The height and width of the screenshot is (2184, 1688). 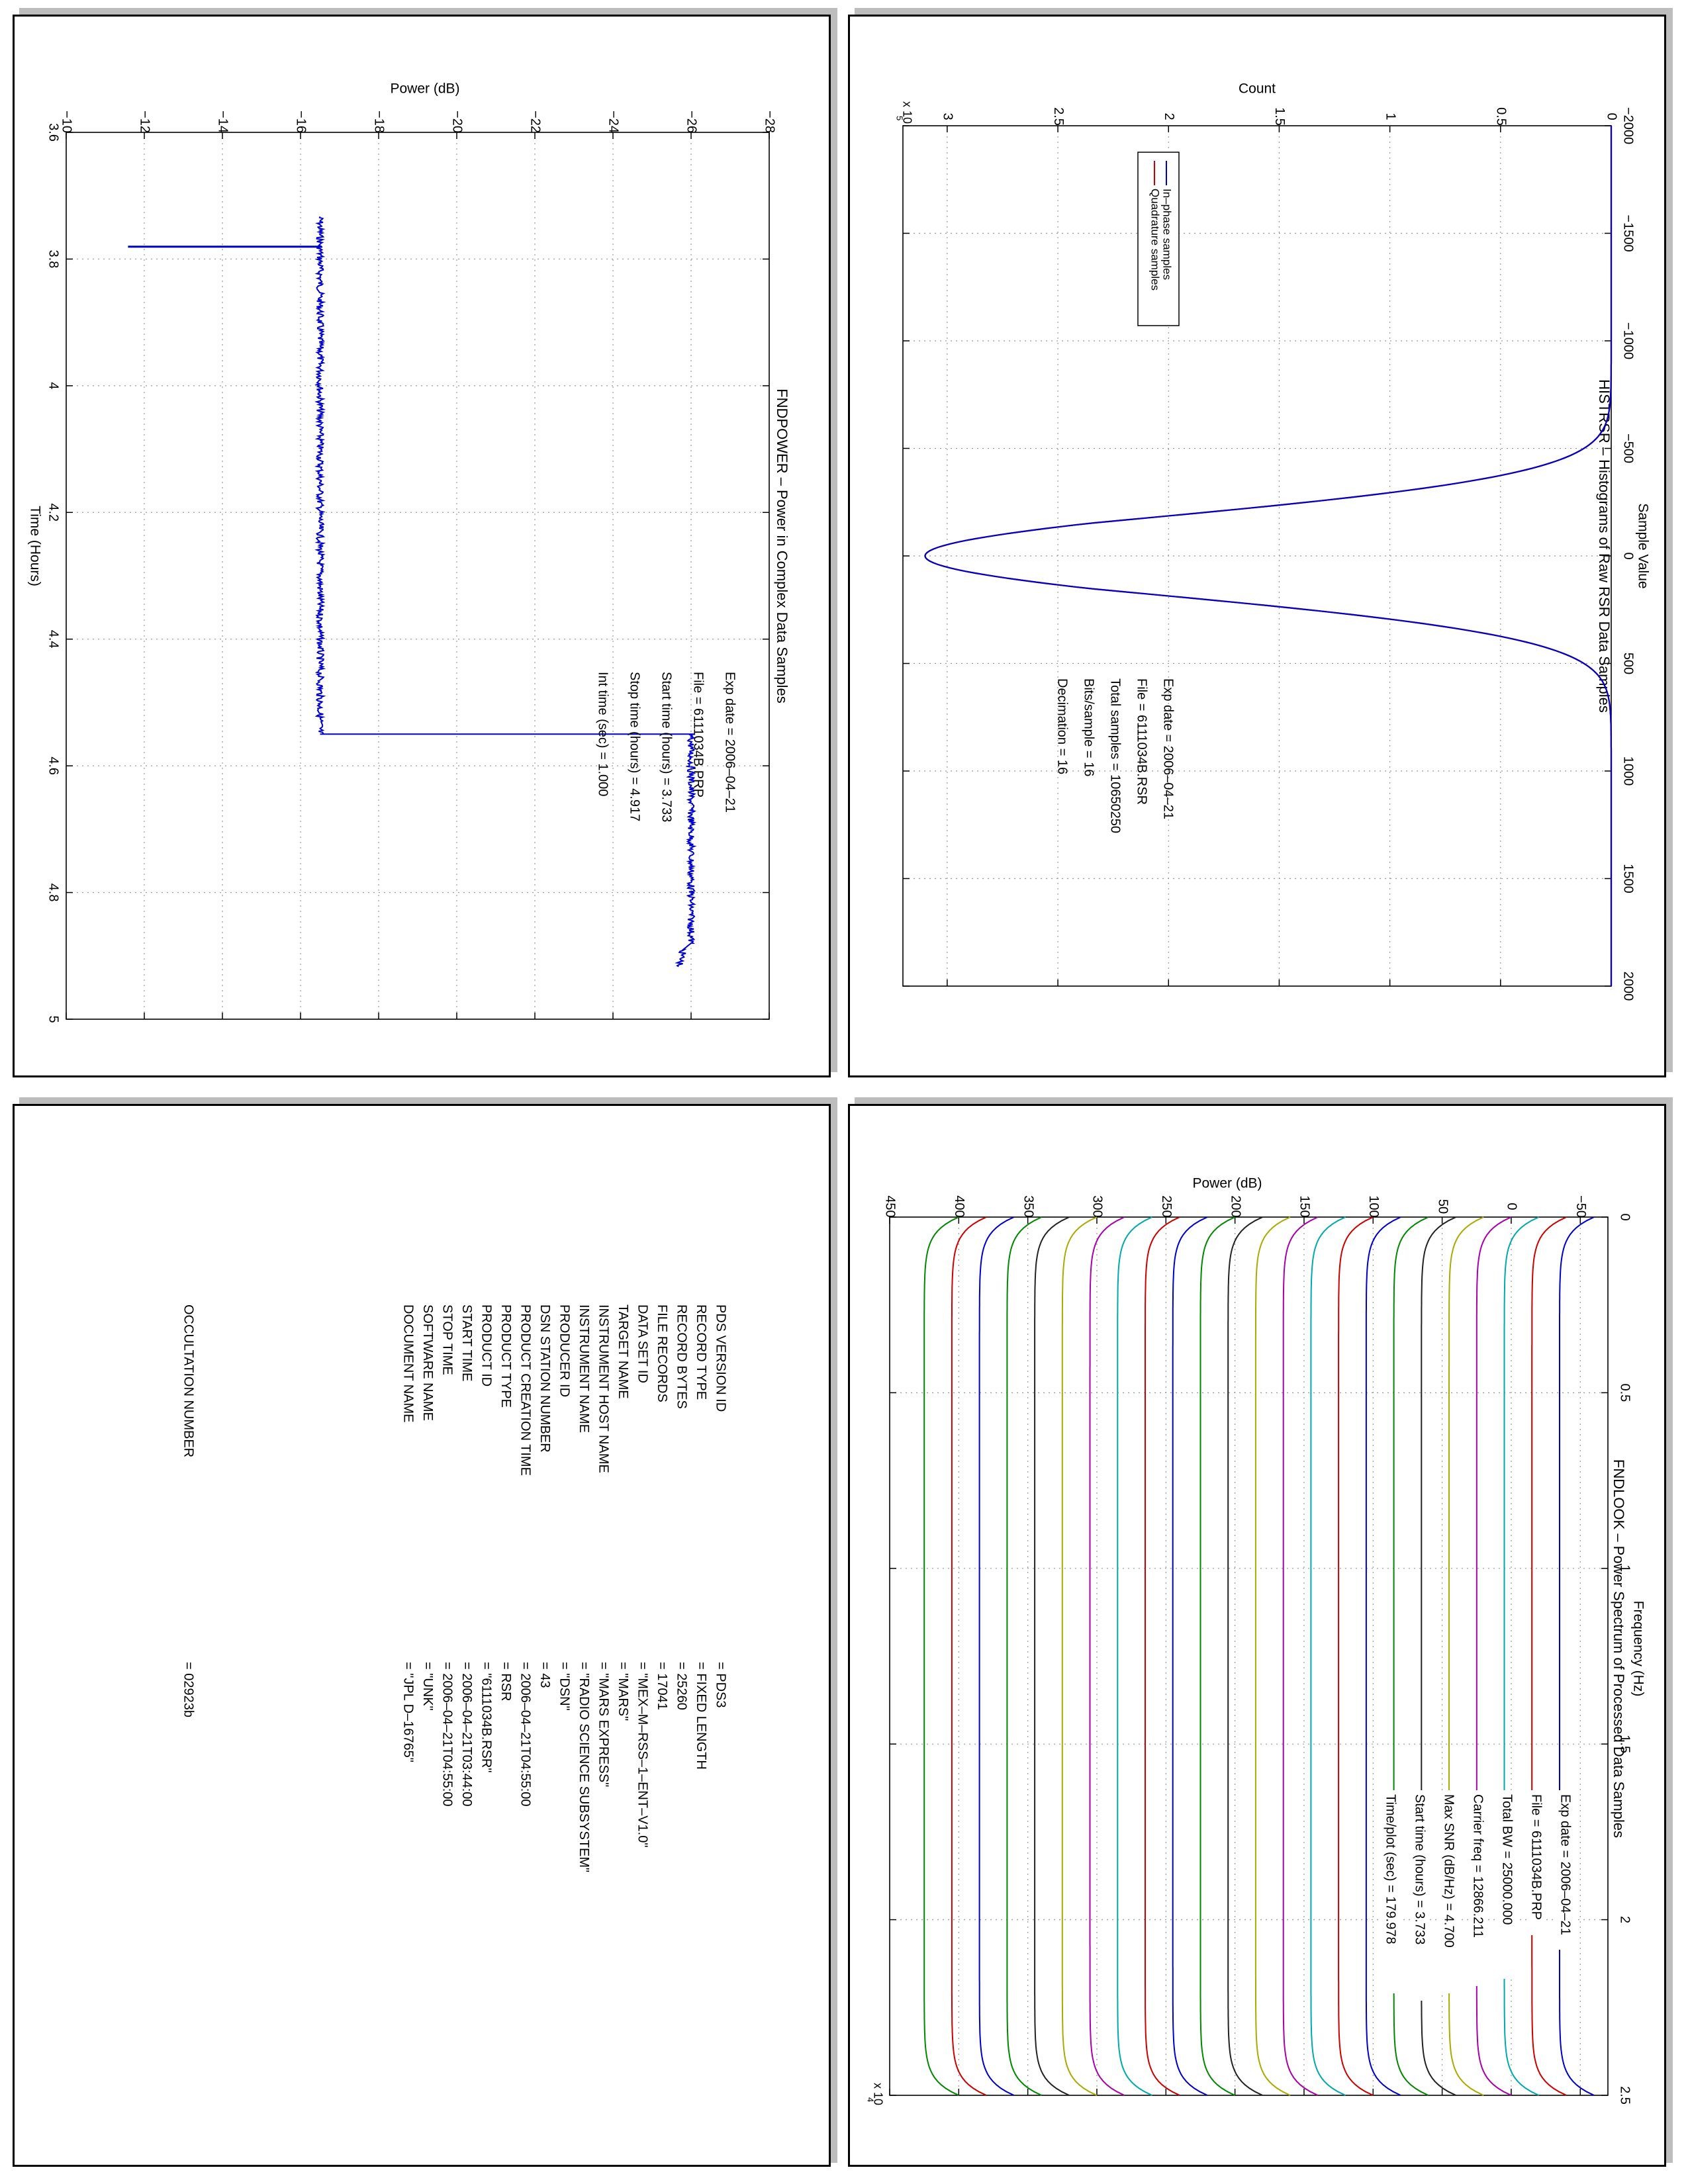 What do you see at coordinates (877, 2094) in the screenshot?
I see `x-scale-exponent: x 10` at bounding box center [877, 2094].